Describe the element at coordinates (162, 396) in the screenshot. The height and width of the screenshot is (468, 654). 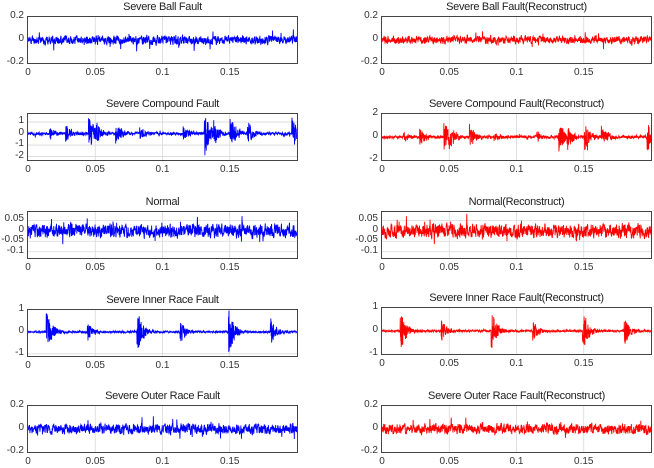
I see `plot-title: Severe Outer Race Fault` at that location.